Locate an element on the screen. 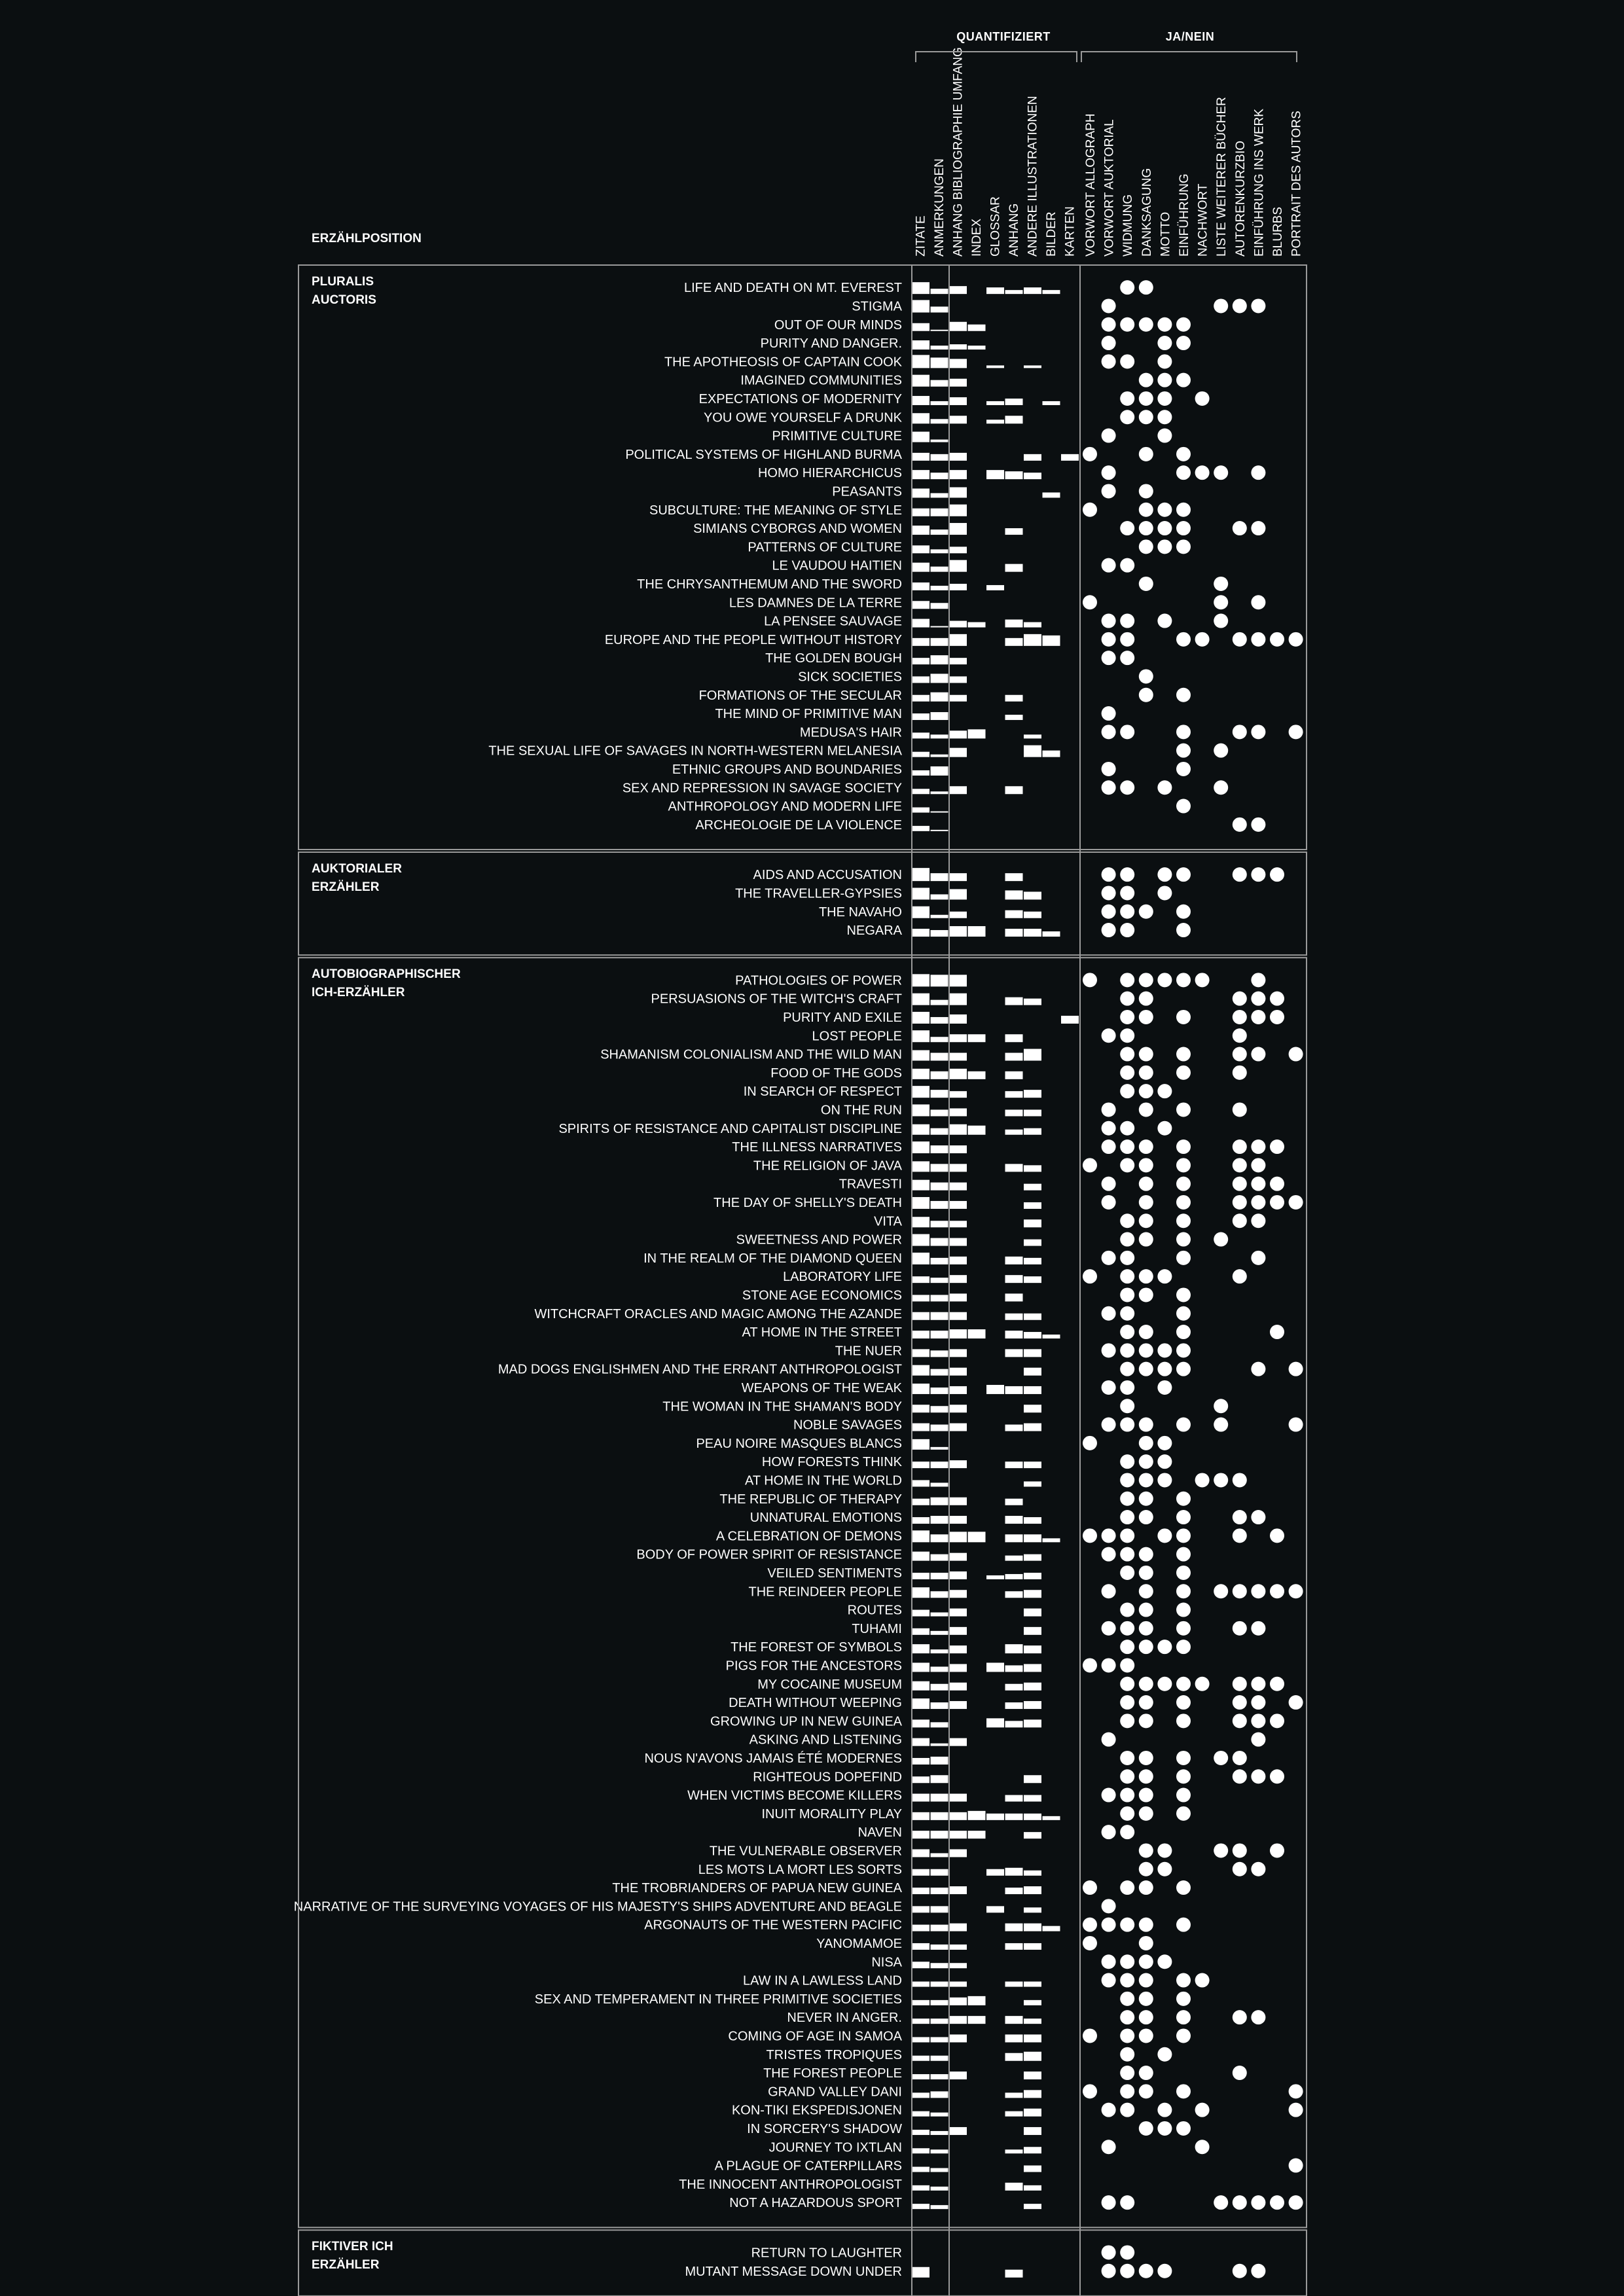  book-title: THE ILLNESS NARRATIVES is located at coordinates (817, 1147).